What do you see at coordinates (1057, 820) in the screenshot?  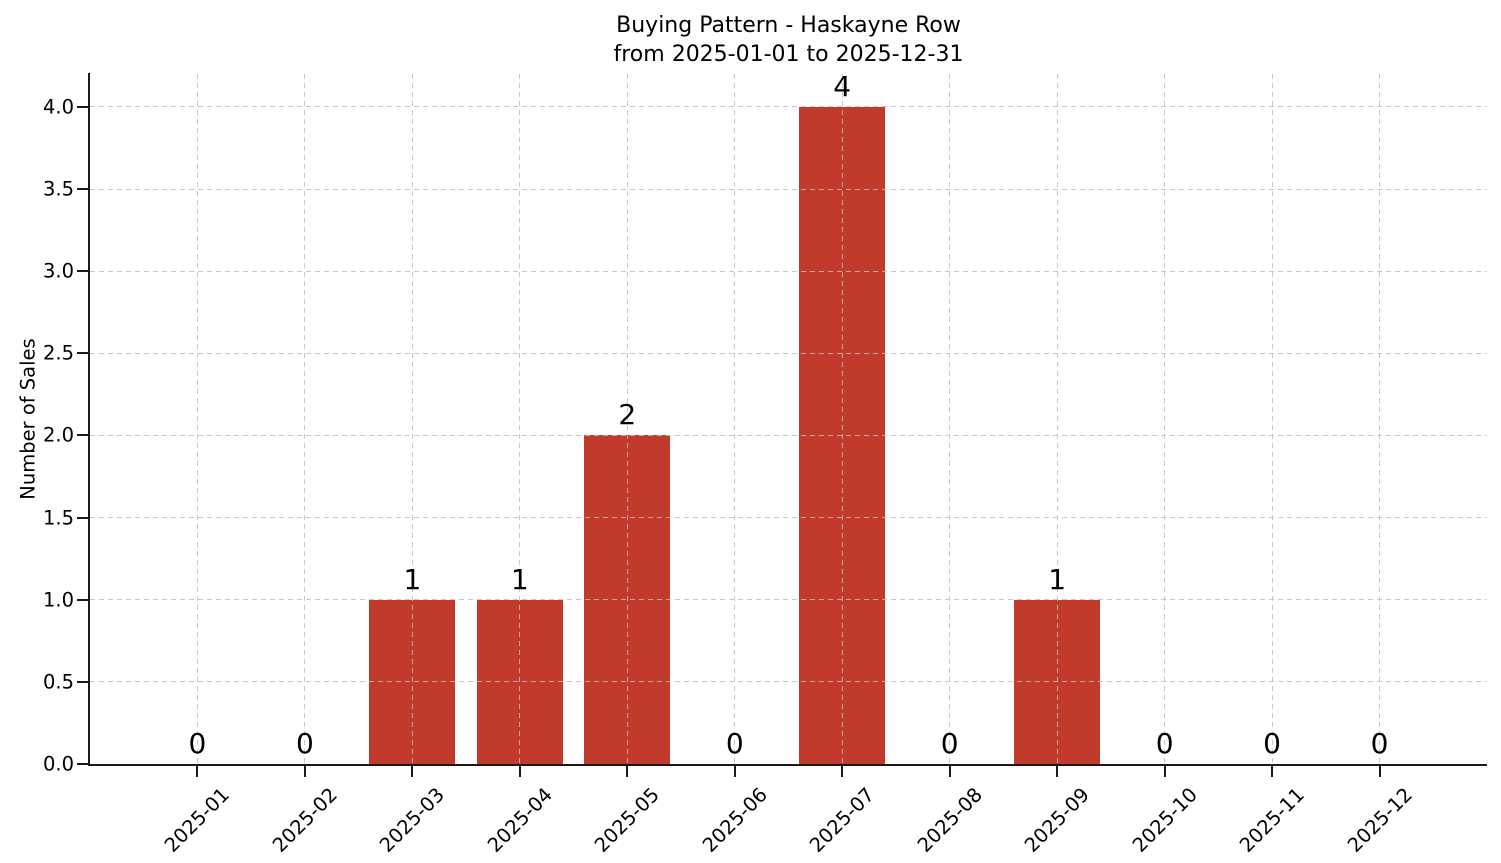 I see `x-tick-label: 2025-09` at bounding box center [1057, 820].